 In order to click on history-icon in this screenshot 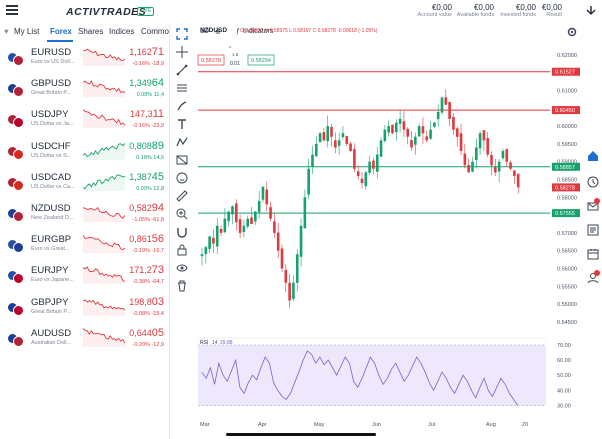, I will do `click(593, 182)`.